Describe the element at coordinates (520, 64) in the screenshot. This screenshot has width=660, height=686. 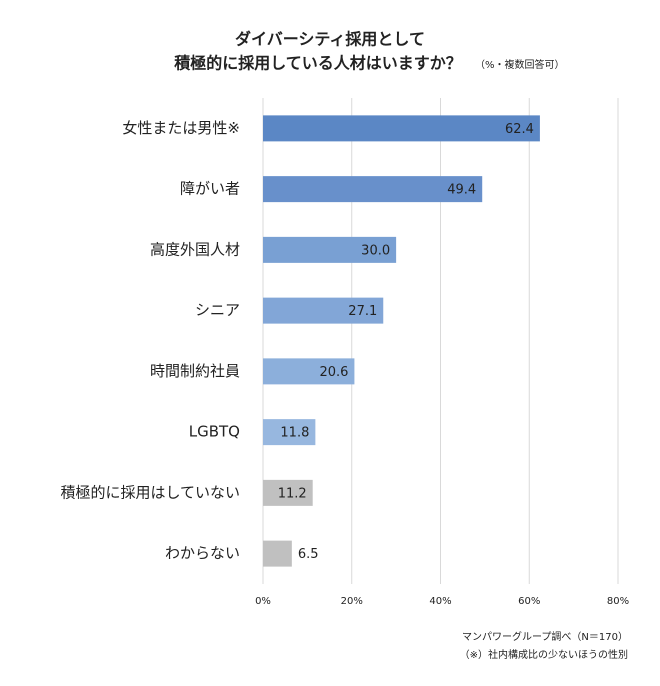
I see `subtitle-note: （%・複数回答可）` at that location.